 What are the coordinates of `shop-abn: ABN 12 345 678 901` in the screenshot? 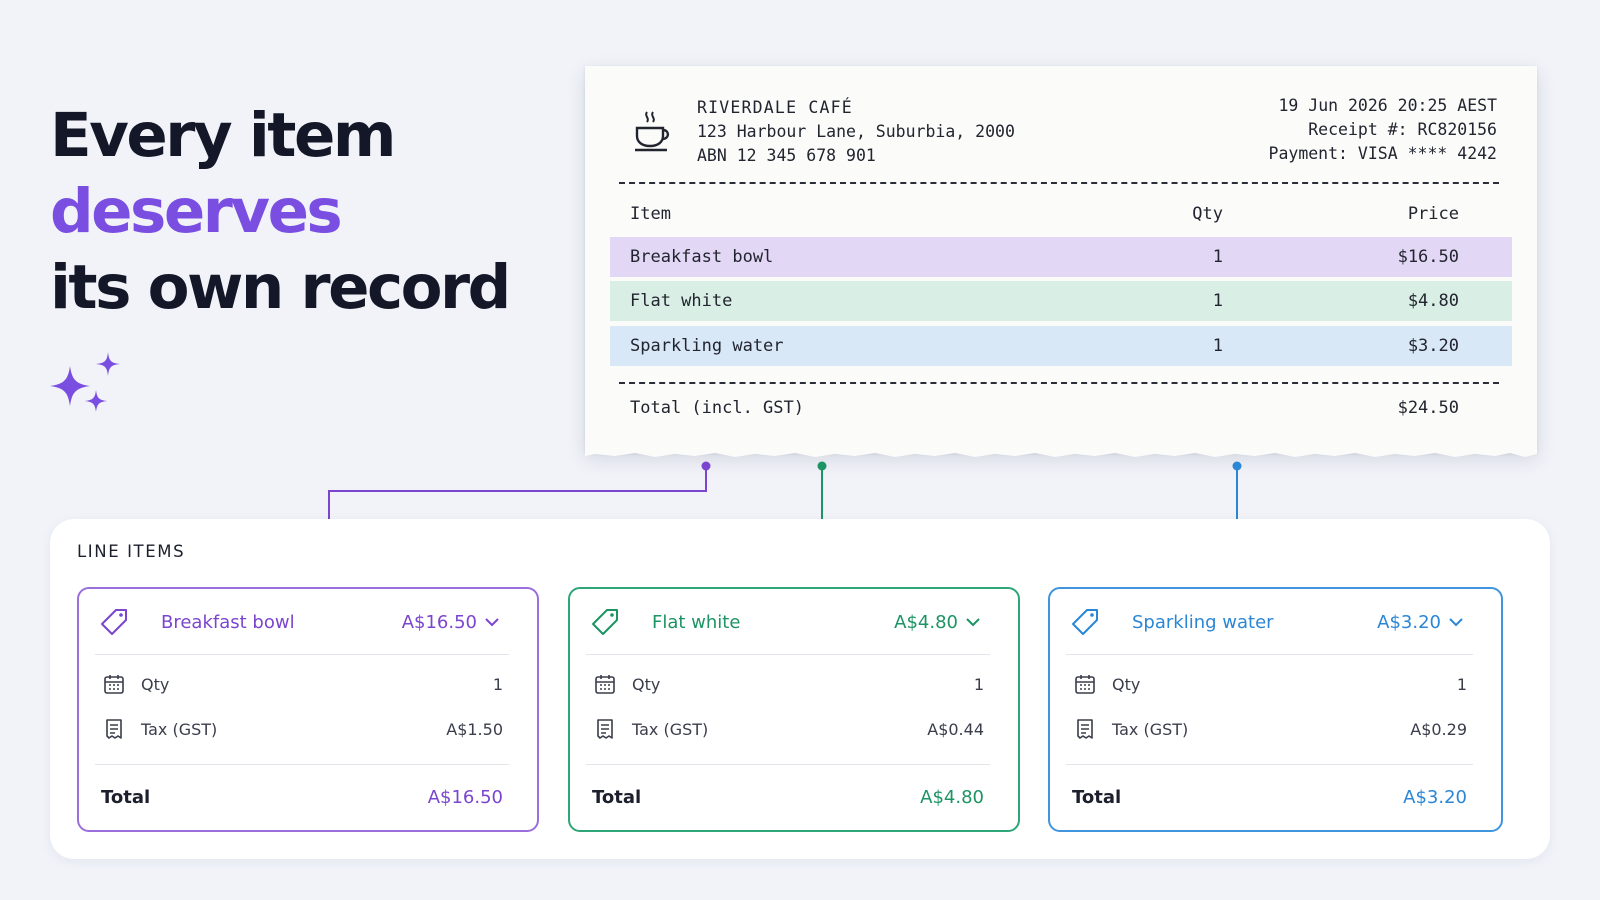 It's located at (786, 155).